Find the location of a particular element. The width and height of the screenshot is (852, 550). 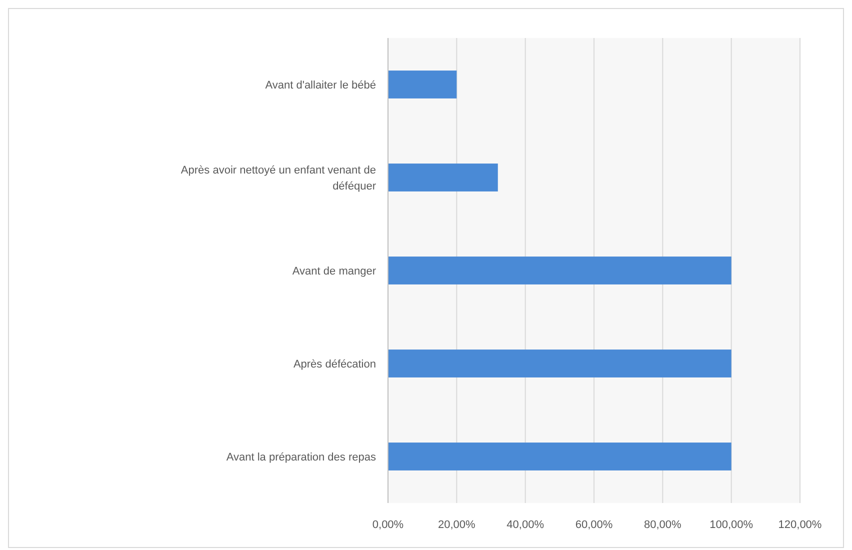

x-tick-label: 20,00% is located at coordinates (457, 525).